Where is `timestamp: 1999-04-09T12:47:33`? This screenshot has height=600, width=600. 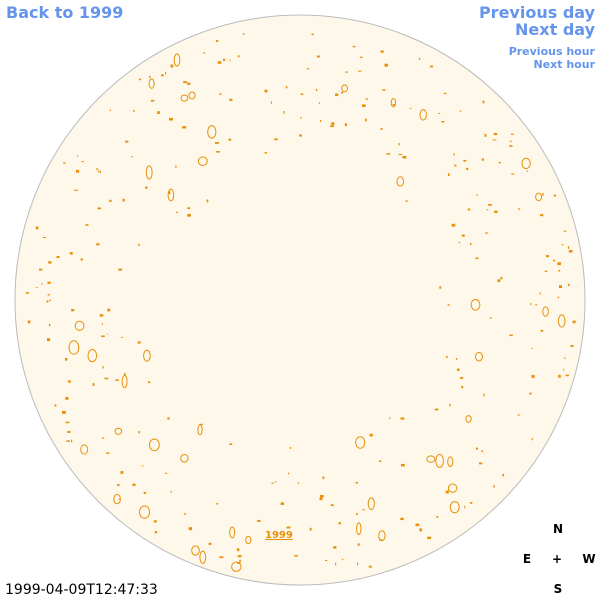
timestamp: 1999-04-09T12:47:33 is located at coordinates (81, 590).